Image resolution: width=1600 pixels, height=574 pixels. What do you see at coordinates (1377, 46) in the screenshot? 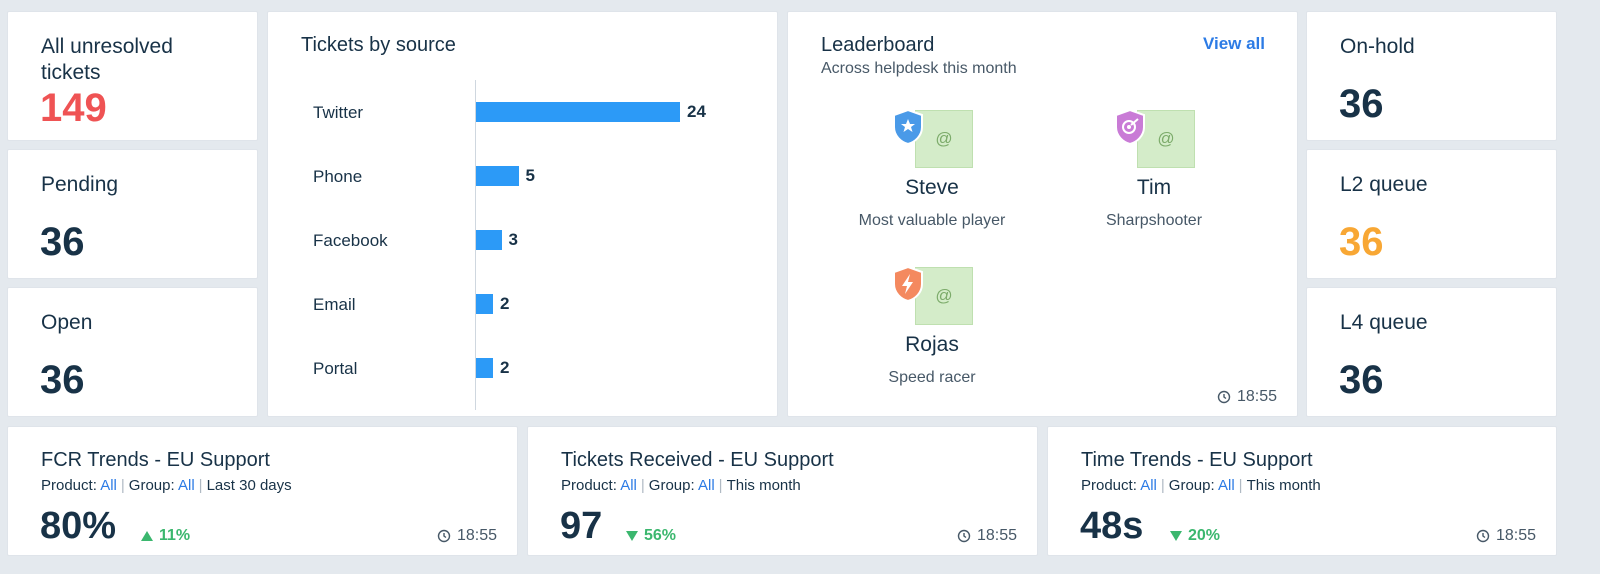
I see `stat-label: On-hold` at bounding box center [1377, 46].